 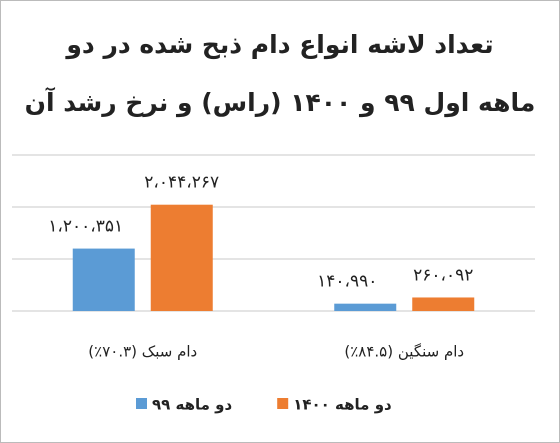 I want to click on legend-label: دو ماهه ۱۴۰۰, so click(x=342, y=405).